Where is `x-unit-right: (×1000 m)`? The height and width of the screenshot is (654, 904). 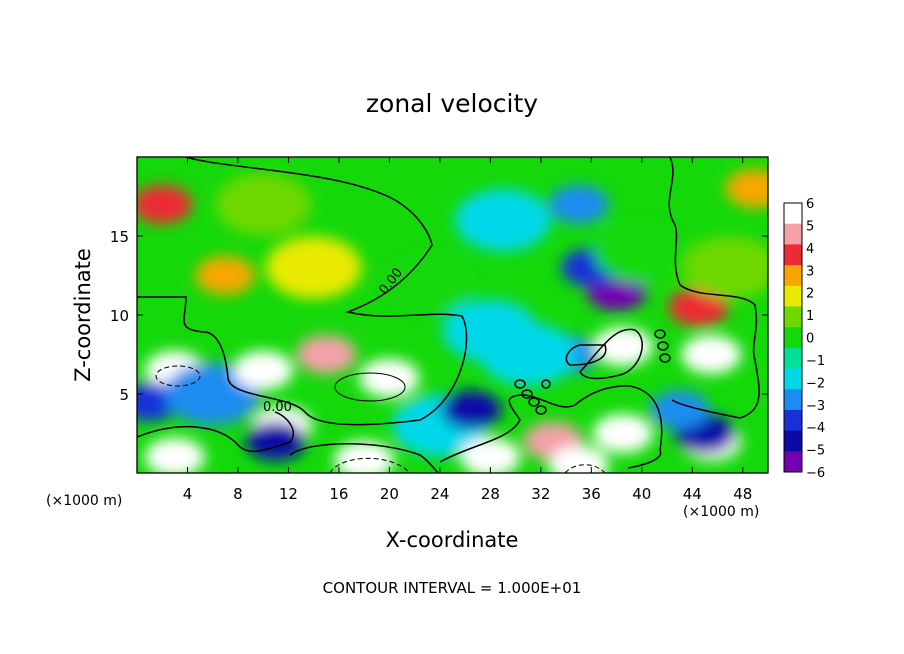
x-unit-right: (×1000 m) is located at coordinates (721, 512).